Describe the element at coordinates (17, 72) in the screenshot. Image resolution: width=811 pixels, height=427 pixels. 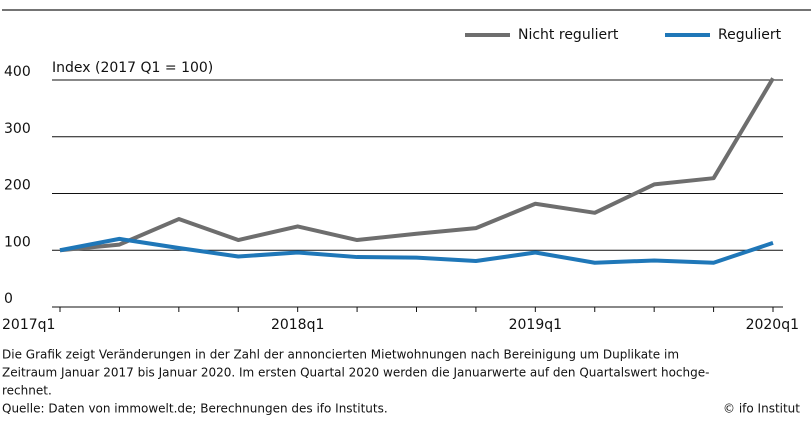
I see `y-tick-label: 400` at that location.